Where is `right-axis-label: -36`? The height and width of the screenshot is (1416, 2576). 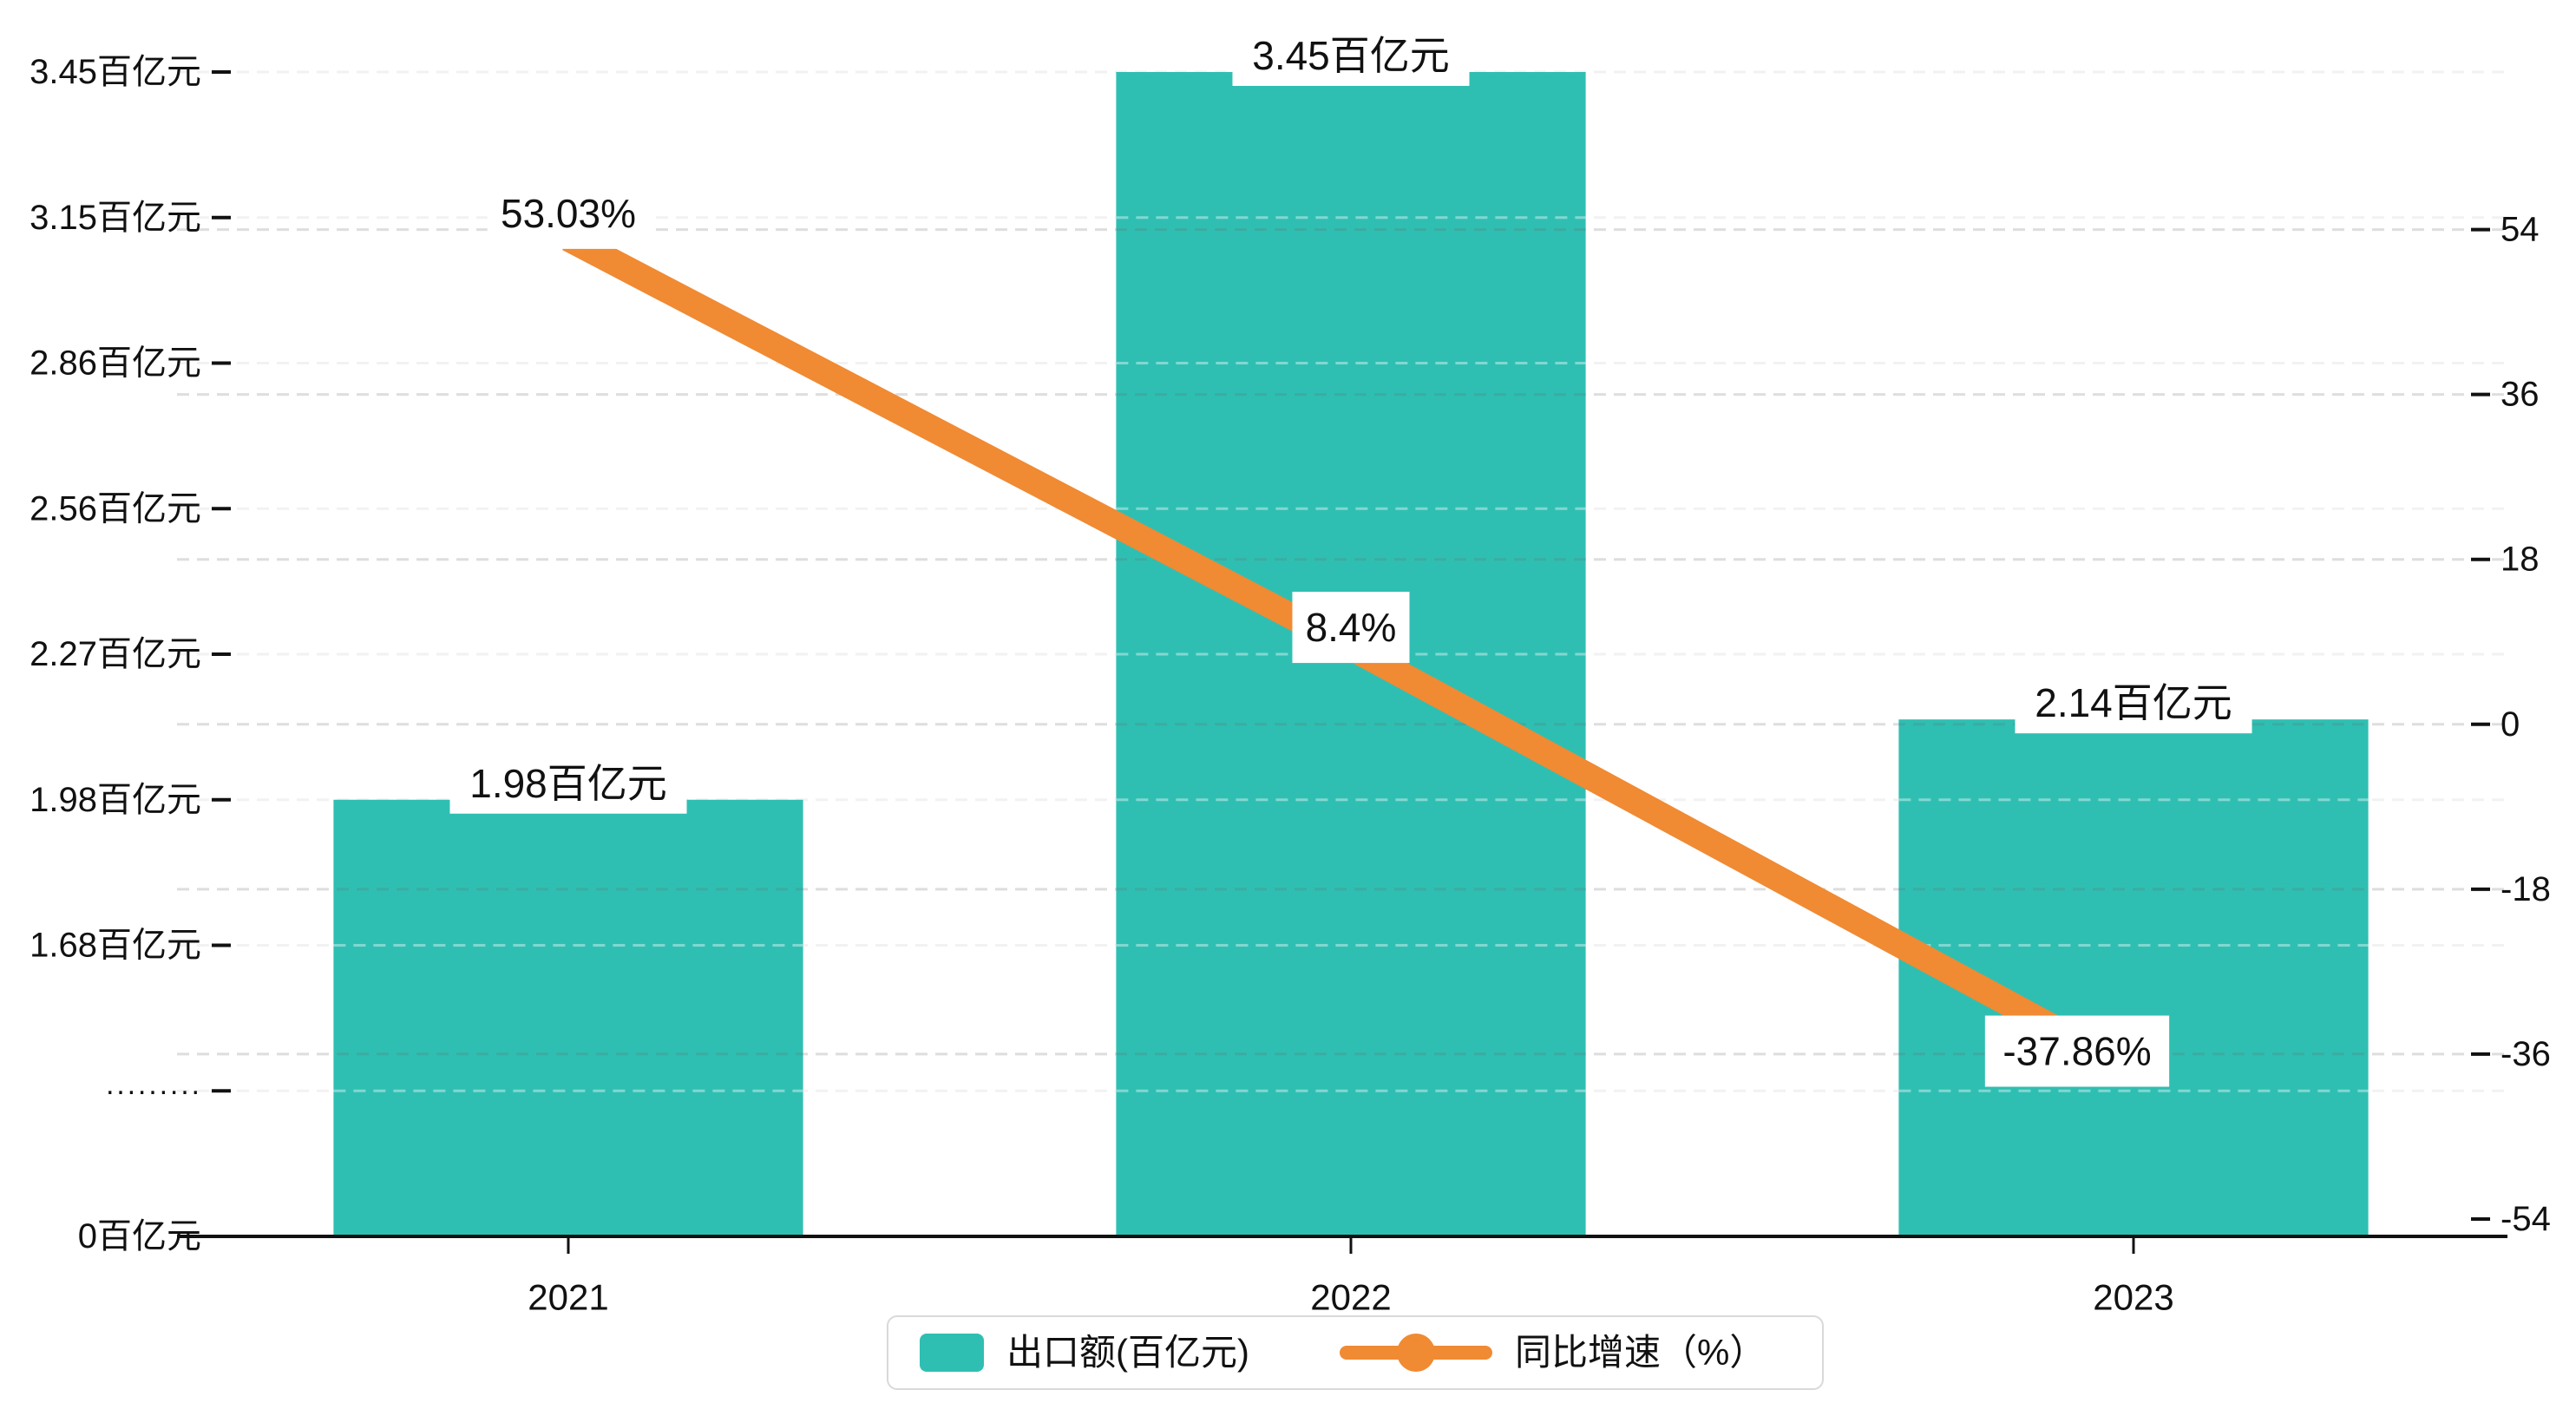
right-axis-label: -36 is located at coordinates (2526, 1054).